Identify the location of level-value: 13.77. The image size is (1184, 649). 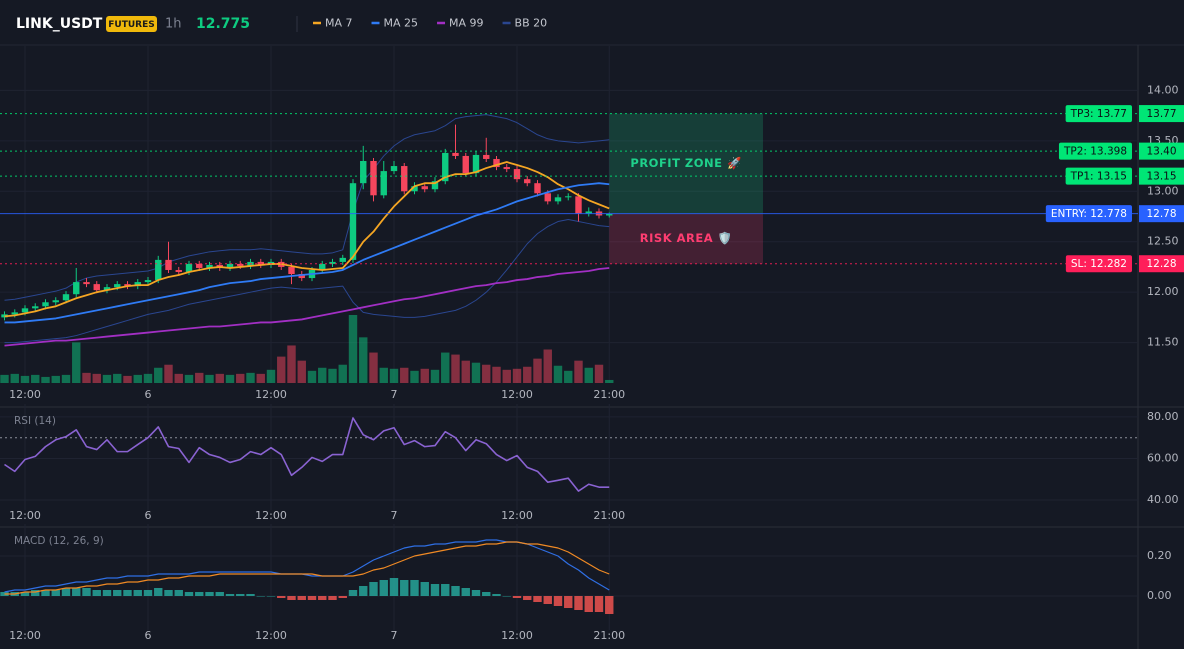
(1161, 114).